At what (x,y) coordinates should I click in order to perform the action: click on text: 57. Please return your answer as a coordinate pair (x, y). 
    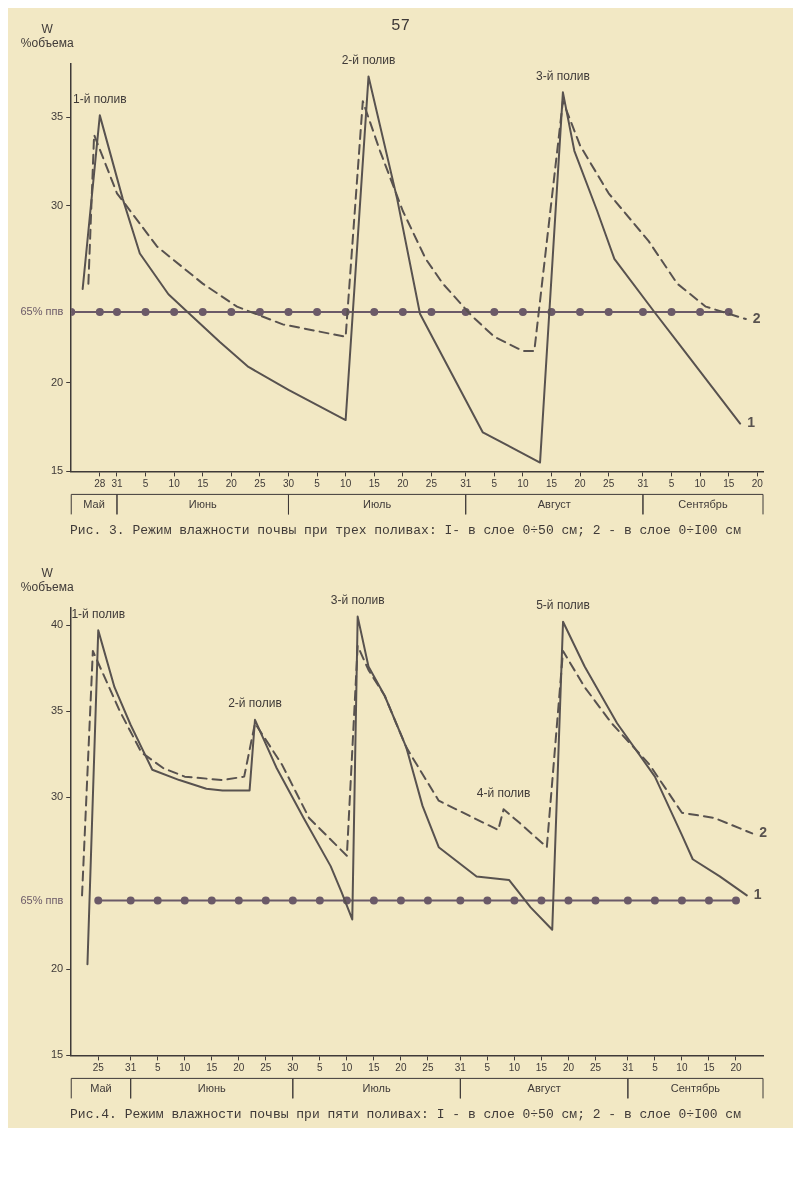
    Looking at the image, I should click on (400, 26).